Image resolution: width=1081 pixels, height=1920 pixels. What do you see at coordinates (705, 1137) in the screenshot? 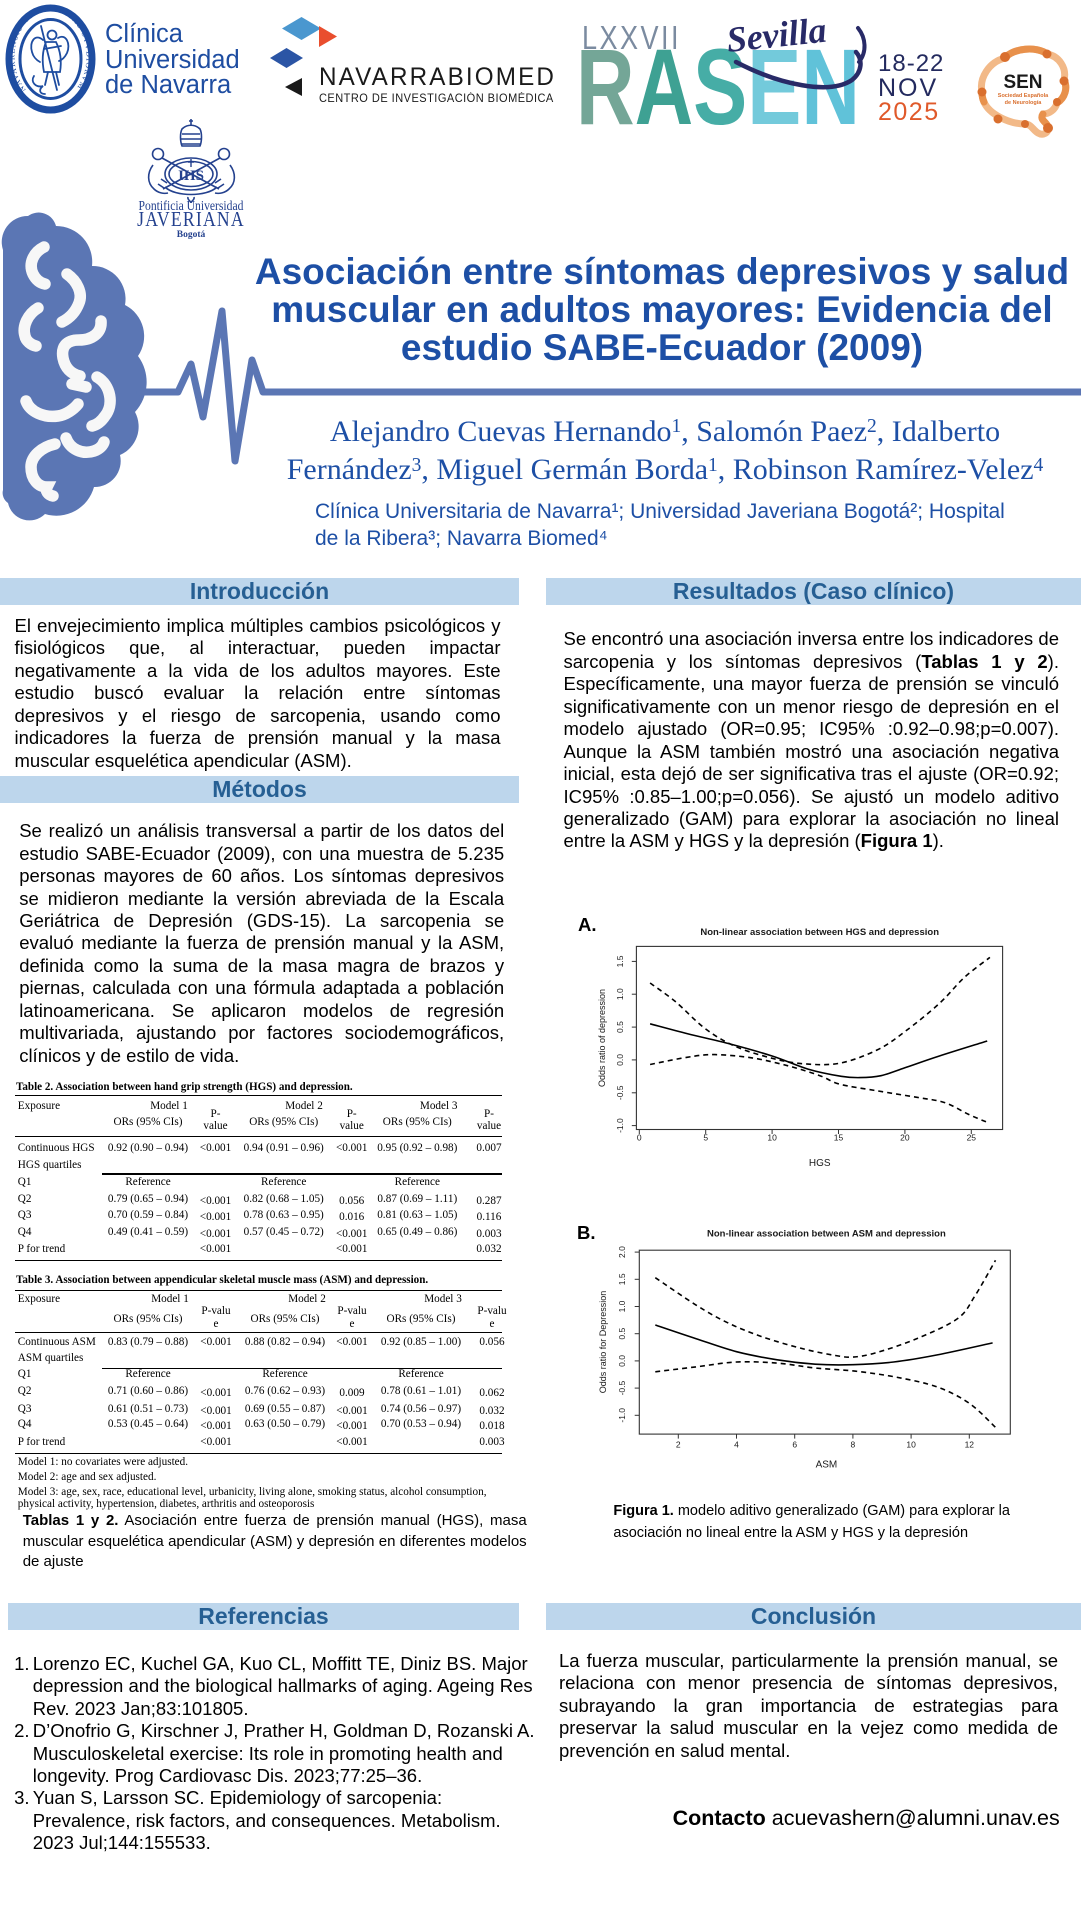
I see `svg-text: 5` at bounding box center [705, 1137].